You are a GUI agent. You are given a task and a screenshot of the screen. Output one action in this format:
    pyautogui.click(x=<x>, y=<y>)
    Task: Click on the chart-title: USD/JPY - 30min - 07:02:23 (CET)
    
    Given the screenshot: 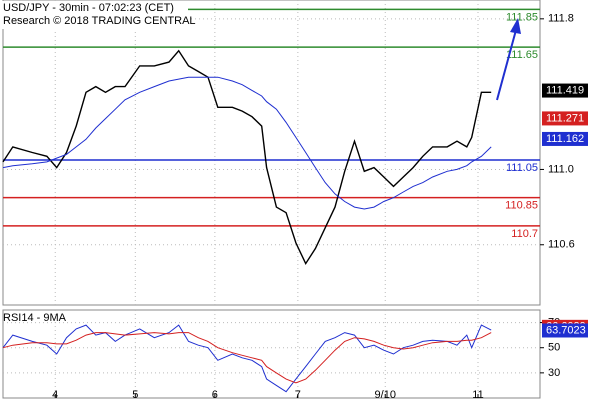 What is the action you would take?
    pyautogui.click(x=88, y=8)
    